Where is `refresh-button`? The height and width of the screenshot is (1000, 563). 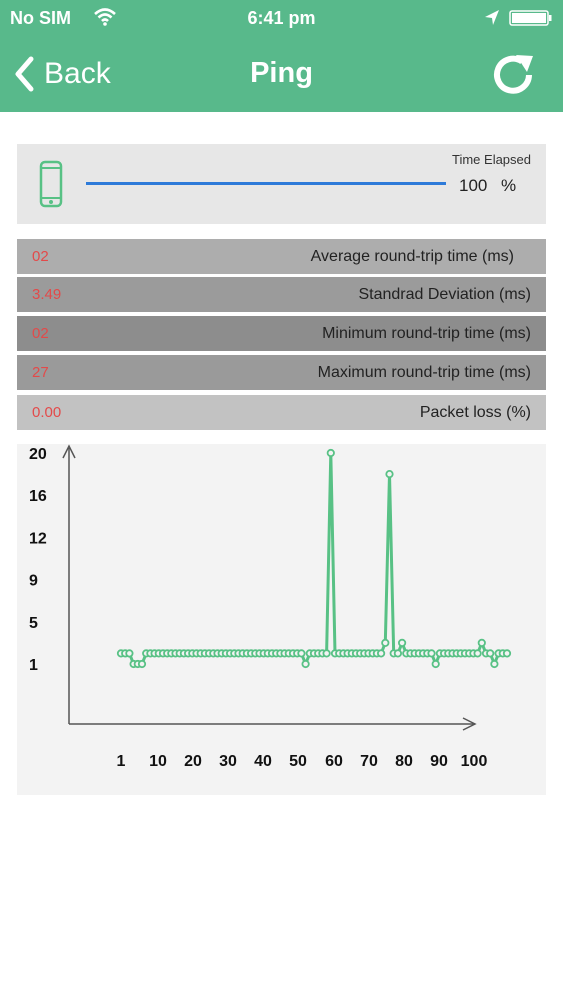 refresh-button is located at coordinates (514, 75).